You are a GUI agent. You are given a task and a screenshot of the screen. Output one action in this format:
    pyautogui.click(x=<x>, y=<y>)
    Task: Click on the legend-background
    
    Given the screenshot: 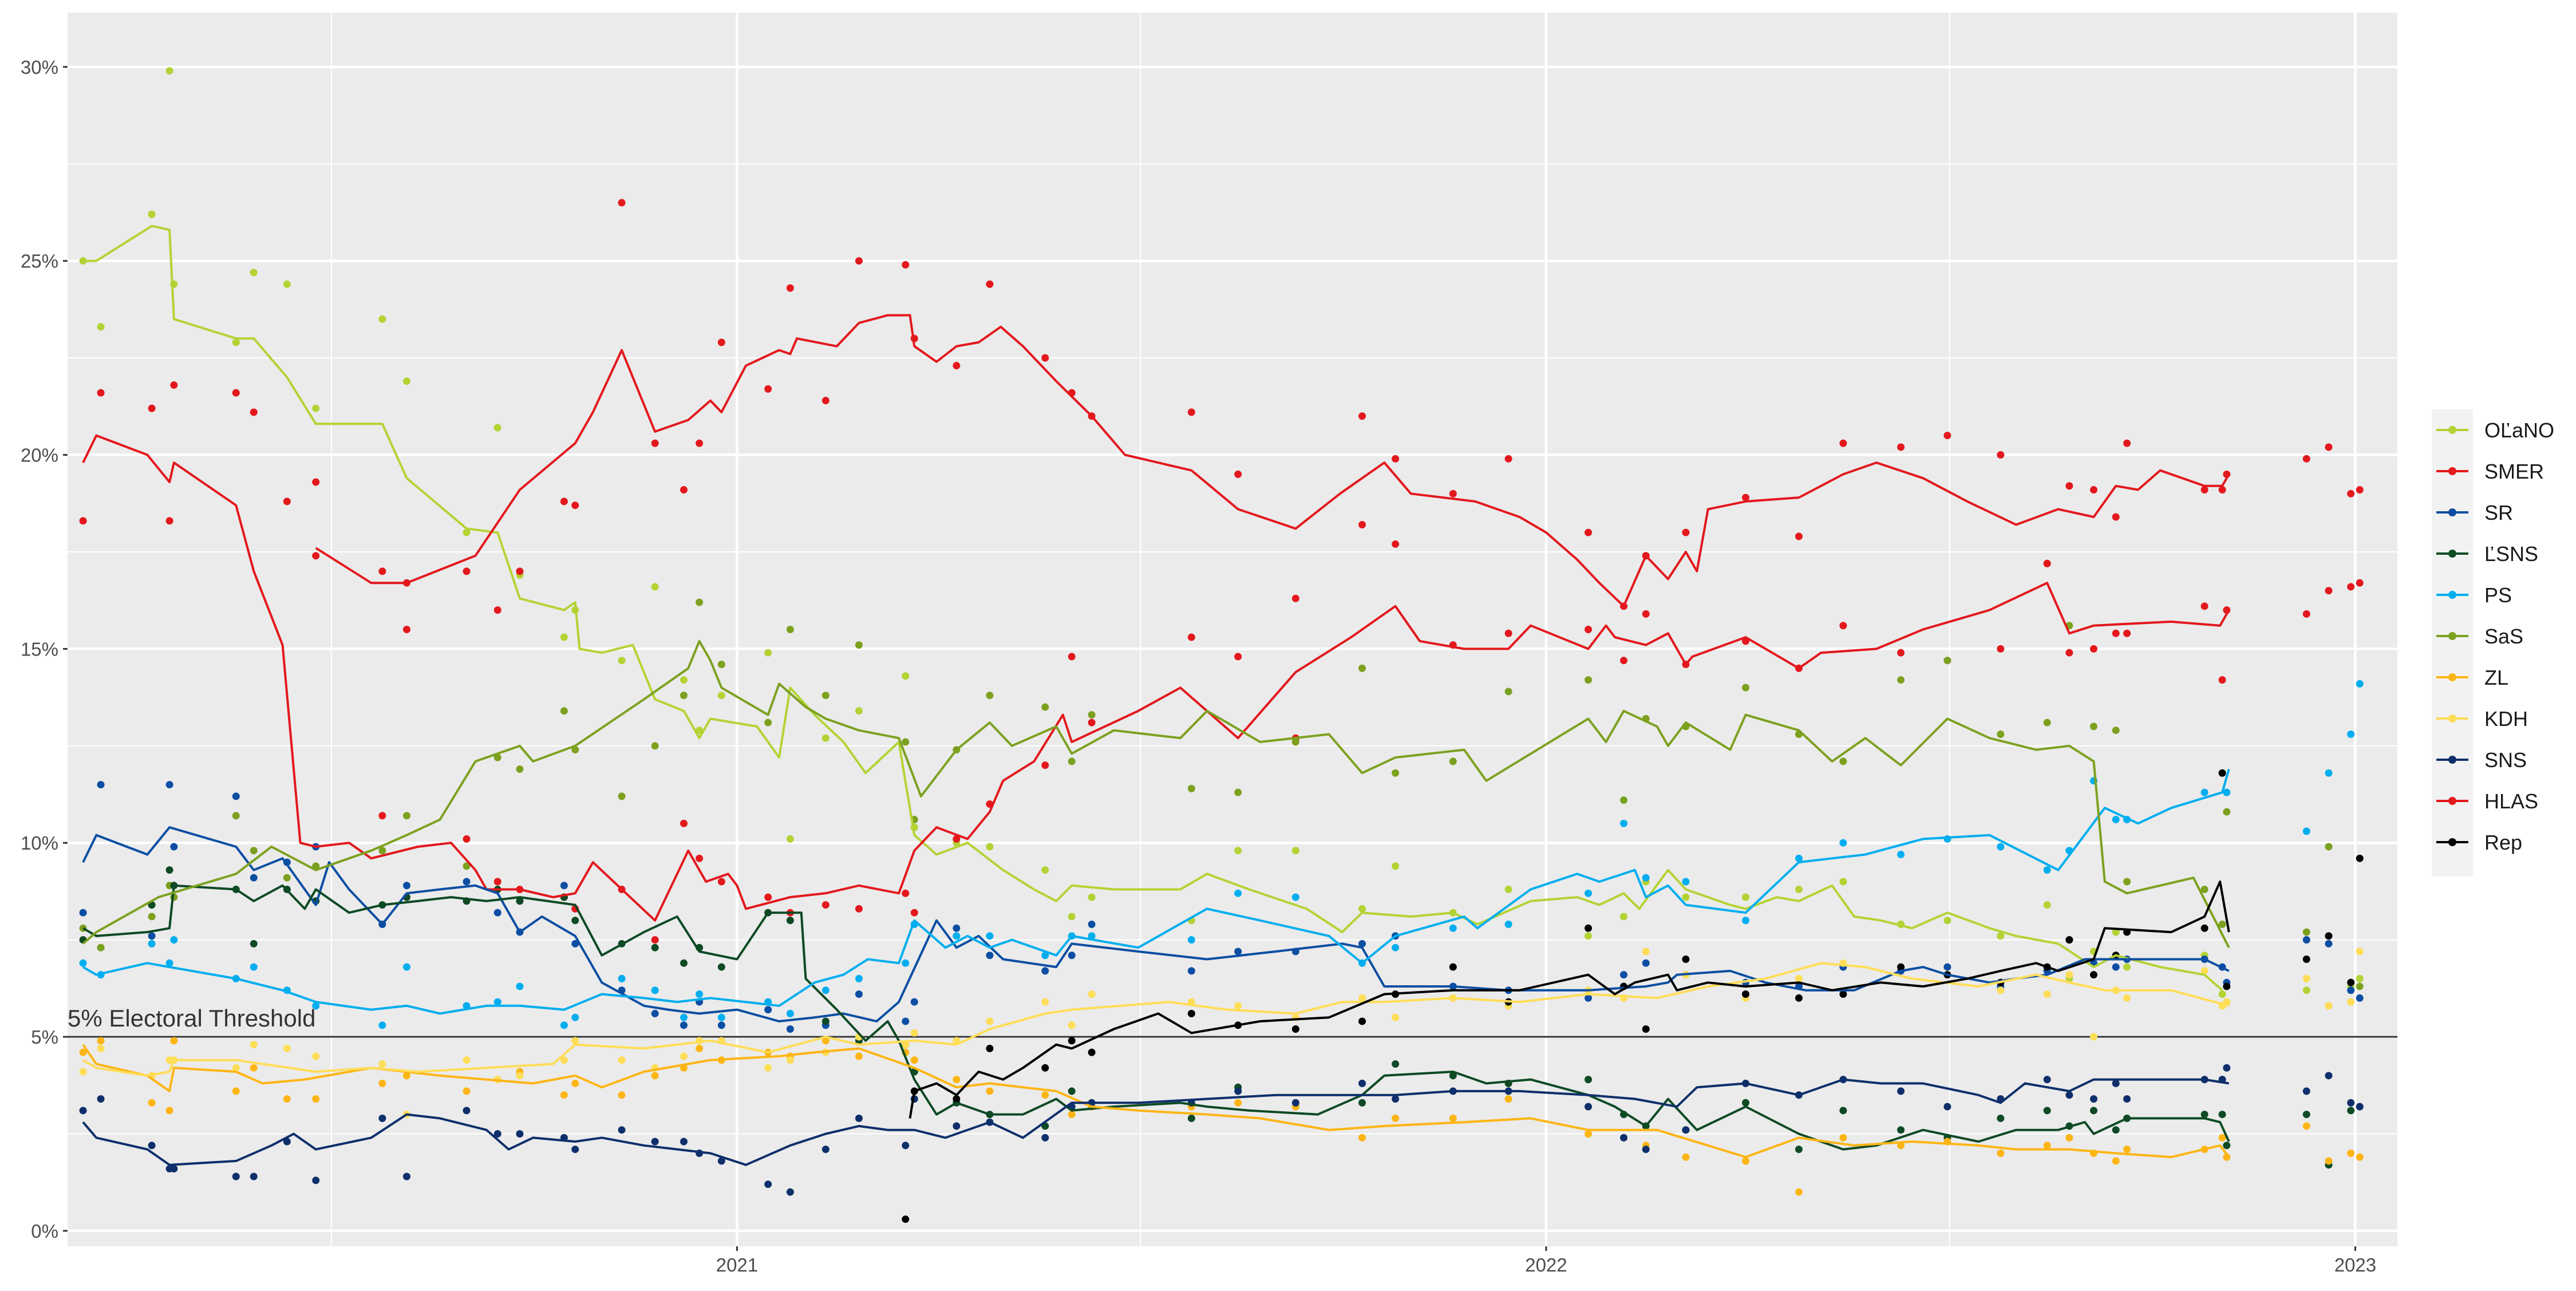 What is the action you would take?
    pyautogui.click(x=2452, y=643)
    